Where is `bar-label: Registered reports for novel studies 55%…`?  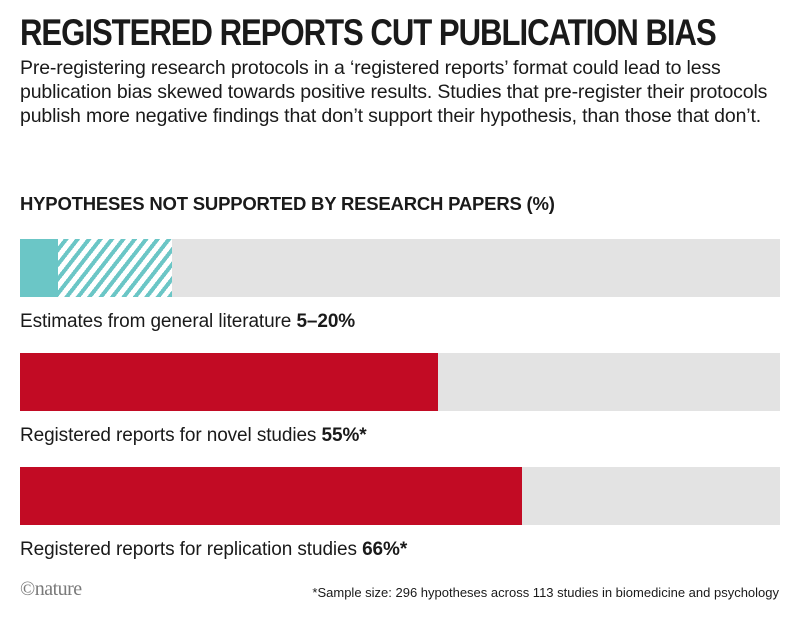 bar-label: Registered reports for novel studies 55%… is located at coordinates (193, 436).